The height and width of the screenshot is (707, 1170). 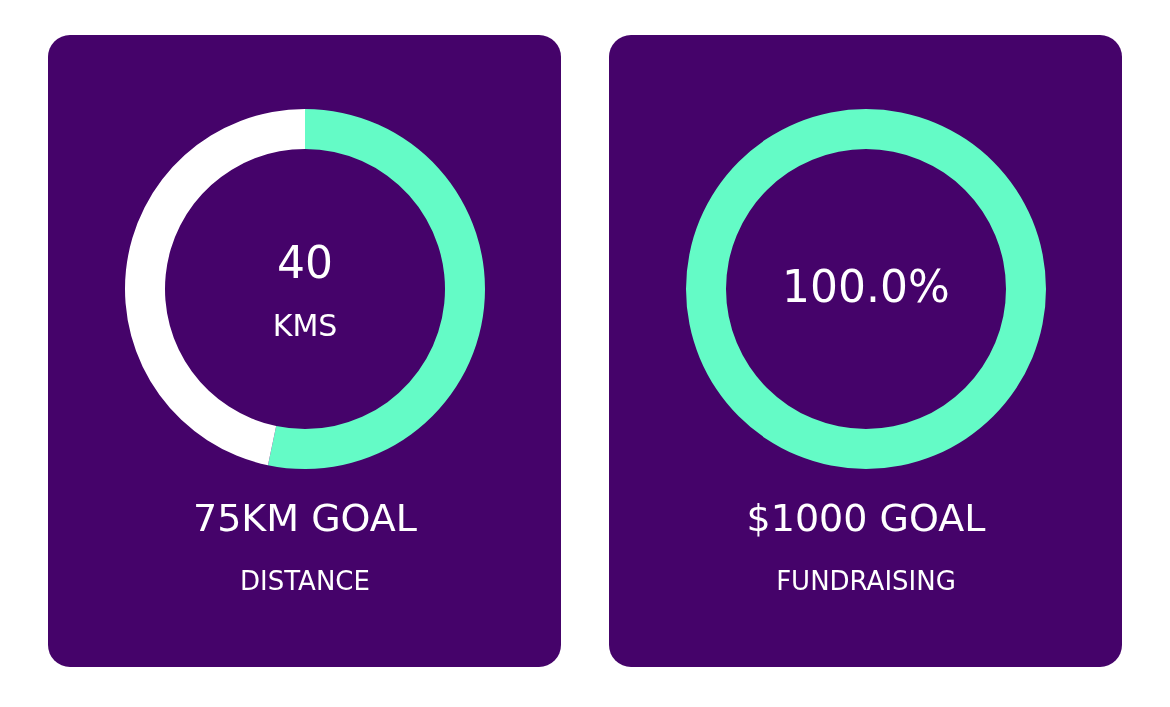 I want to click on donut-slice, so click(x=376, y=289).